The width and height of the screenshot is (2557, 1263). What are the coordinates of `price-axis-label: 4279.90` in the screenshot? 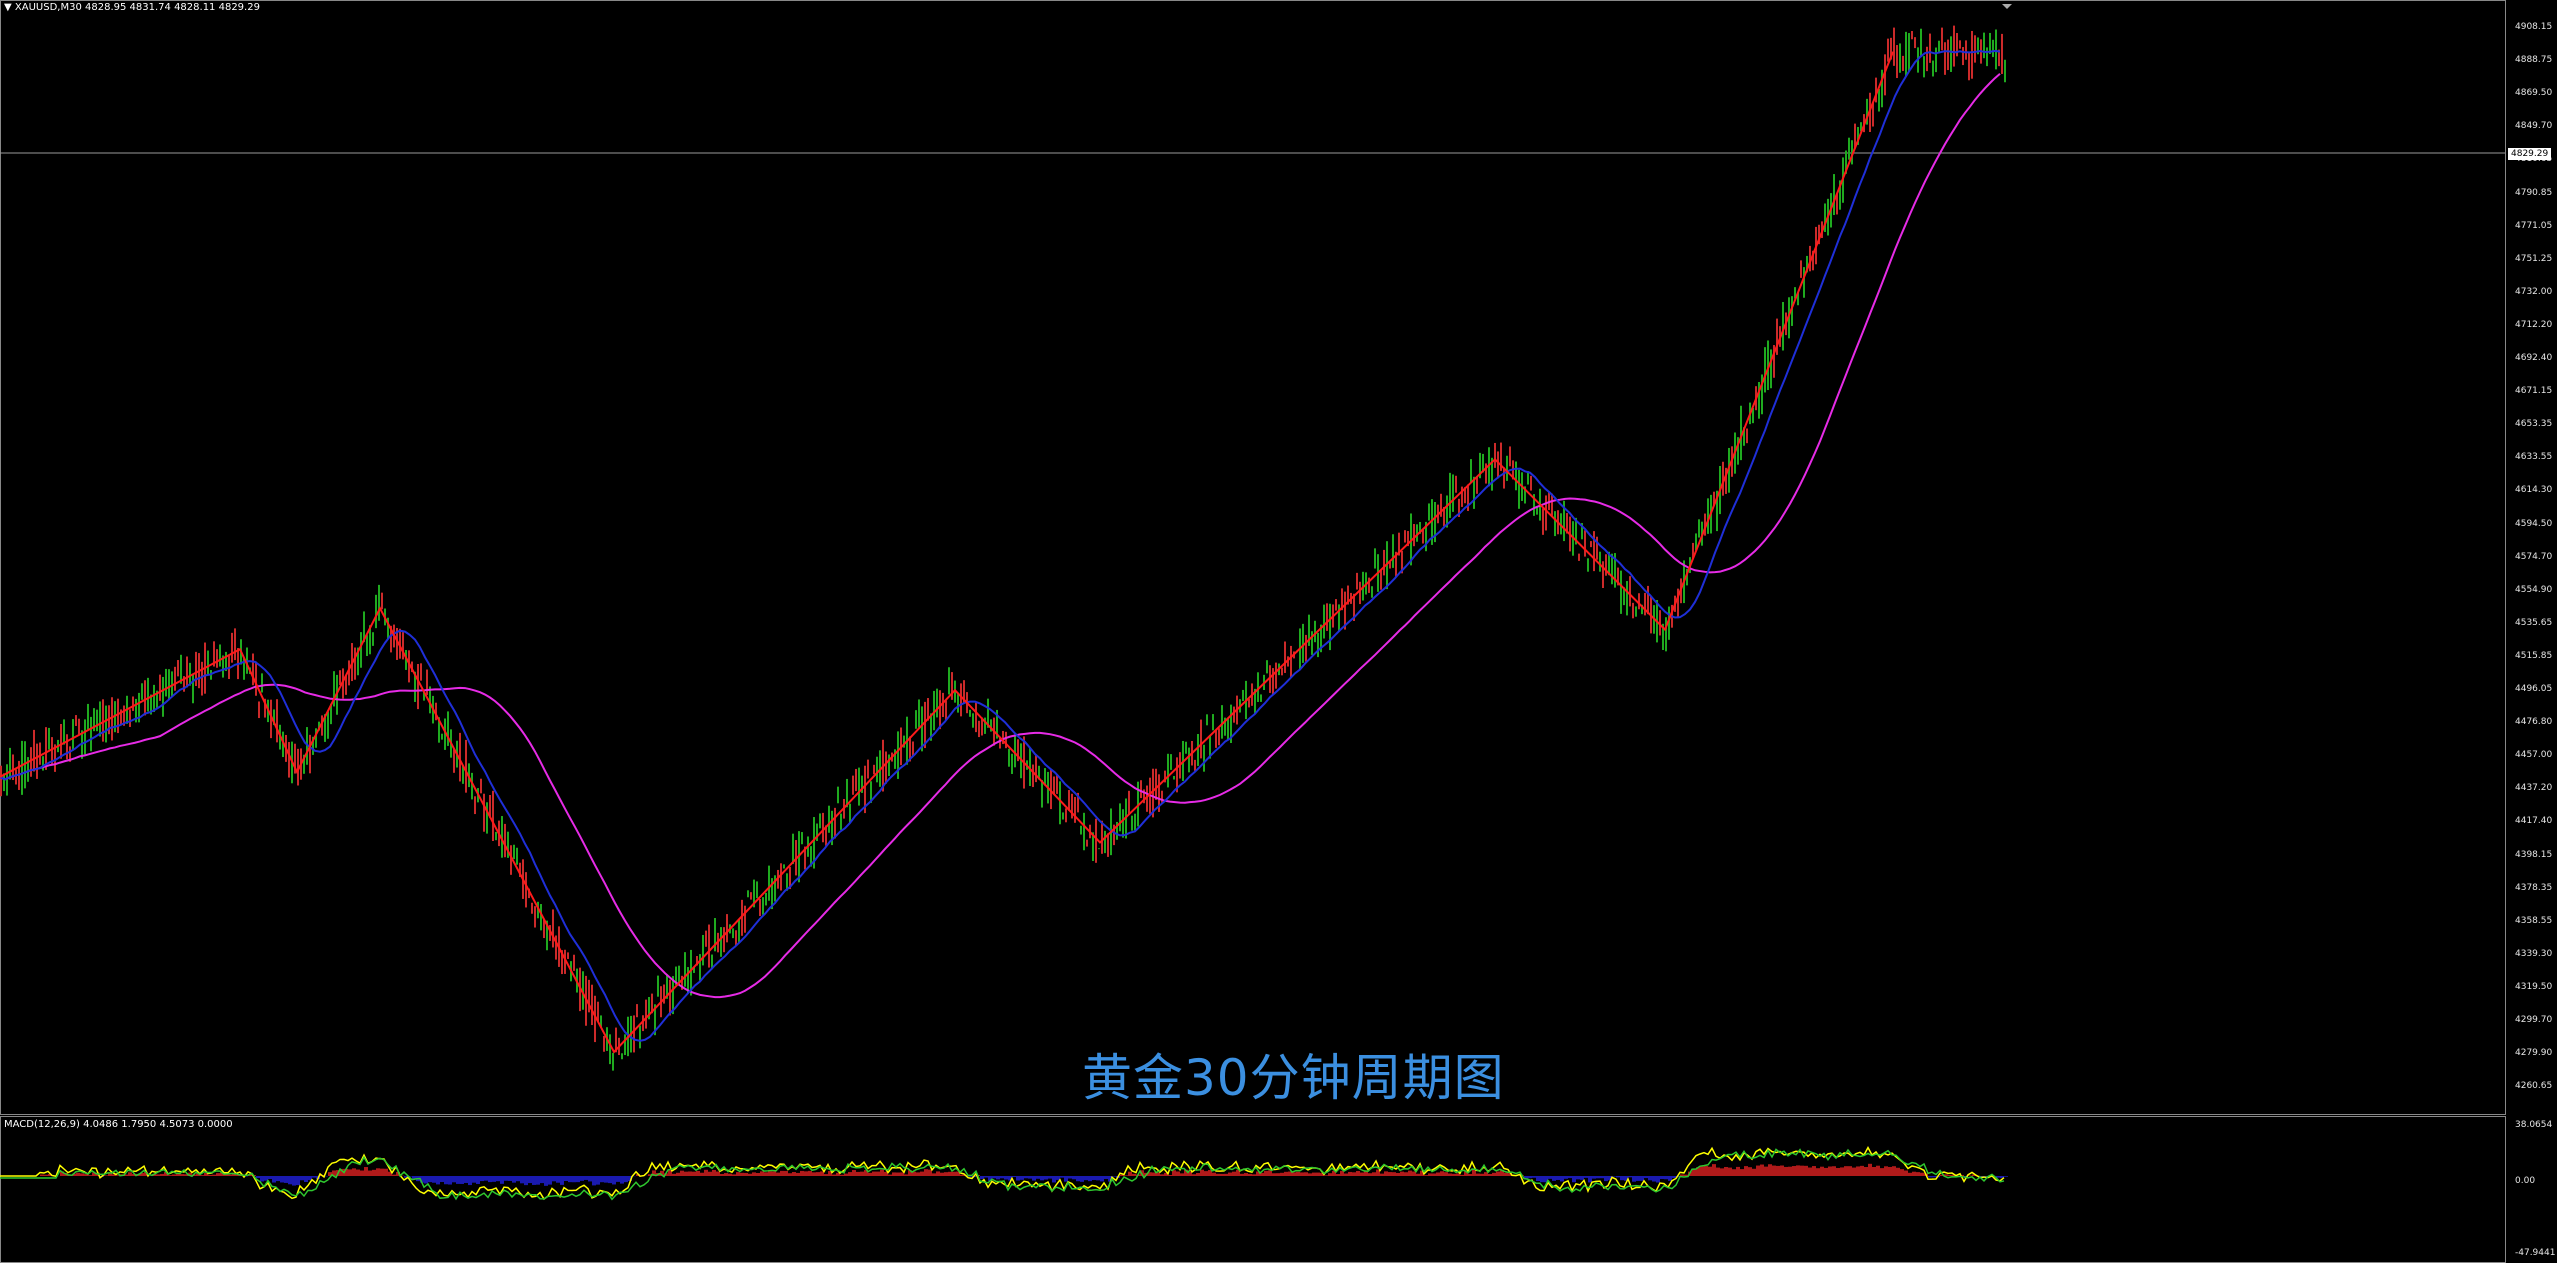 It's located at (2534, 1053).